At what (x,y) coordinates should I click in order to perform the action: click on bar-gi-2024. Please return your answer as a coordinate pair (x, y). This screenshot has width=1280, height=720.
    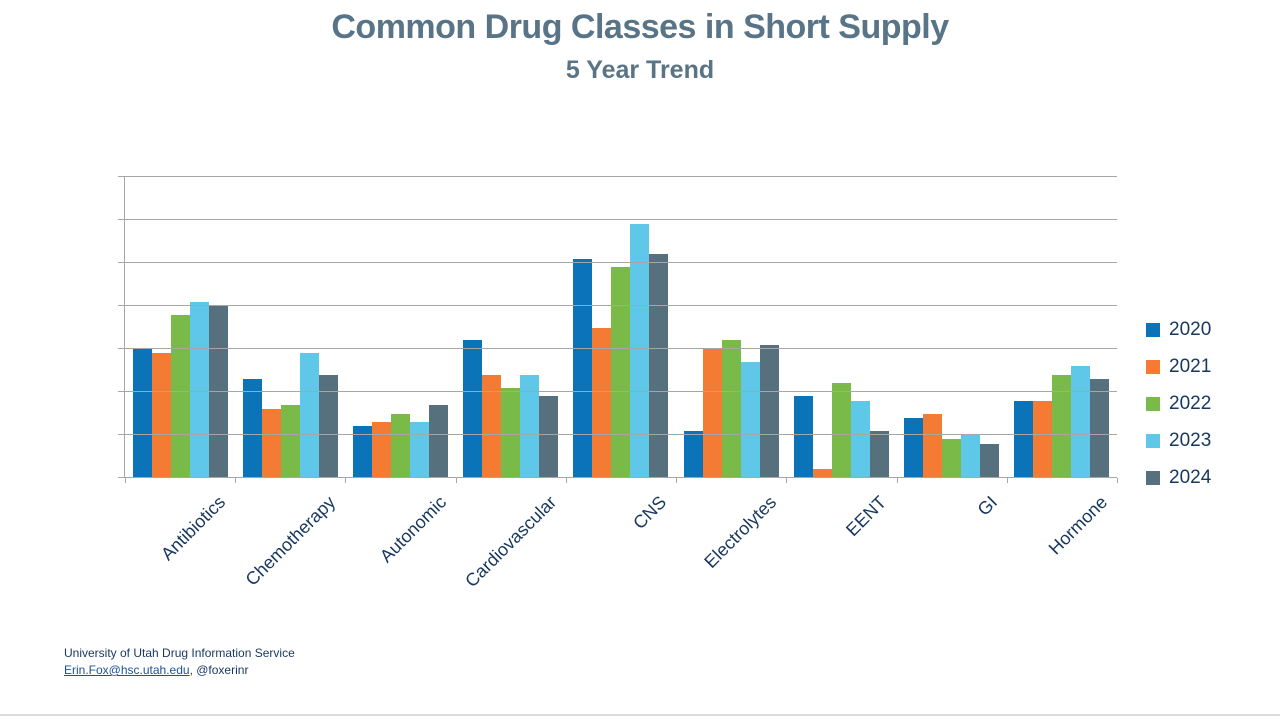
    Looking at the image, I should click on (990, 460).